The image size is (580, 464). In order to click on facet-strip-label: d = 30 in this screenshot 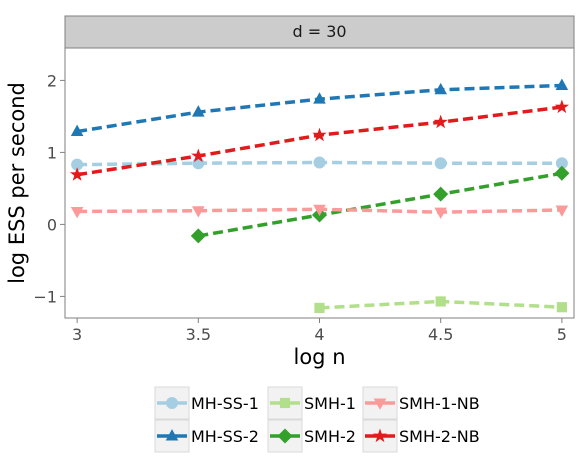, I will do `click(319, 31)`.